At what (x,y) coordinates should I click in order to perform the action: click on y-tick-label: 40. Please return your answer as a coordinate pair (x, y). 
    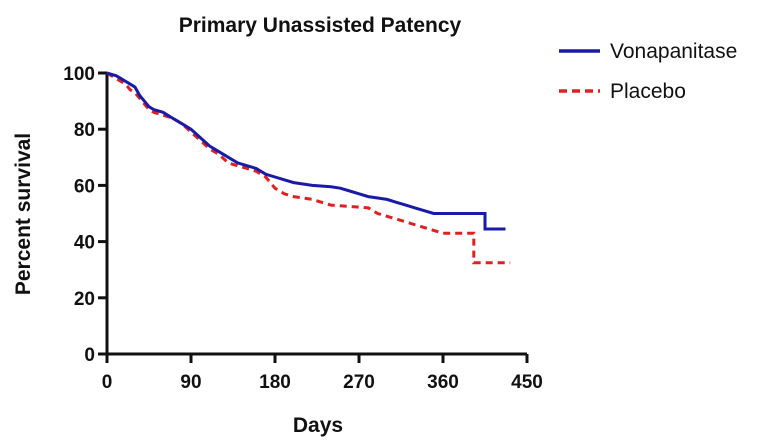
    Looking at the image, I should click on (84, 243).